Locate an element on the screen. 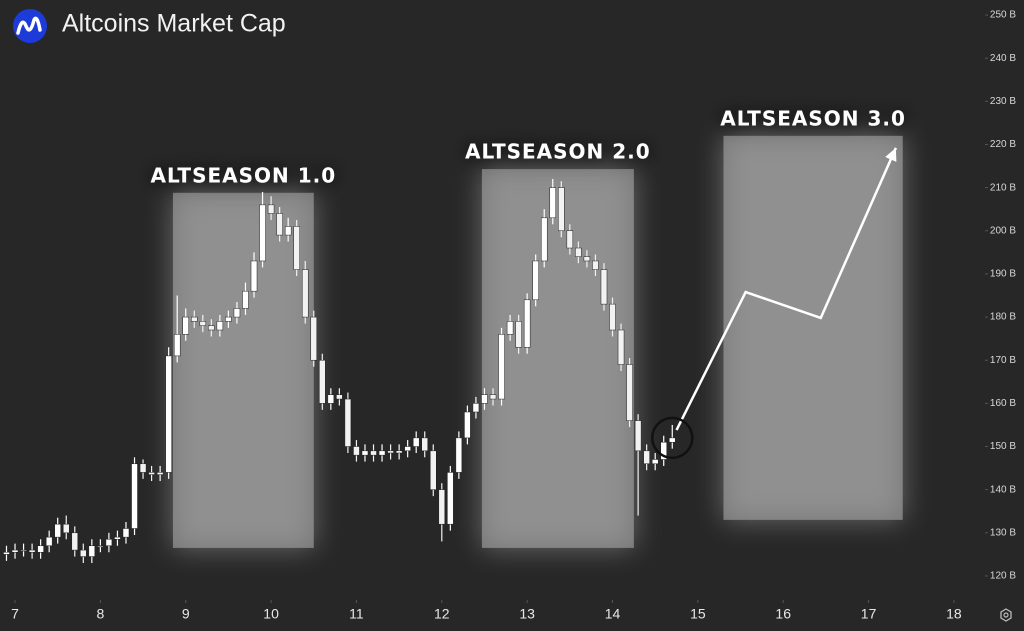 This screenshot has height=631, width=1024. x-tick-label: 17 is located at coordinates (869, 614).